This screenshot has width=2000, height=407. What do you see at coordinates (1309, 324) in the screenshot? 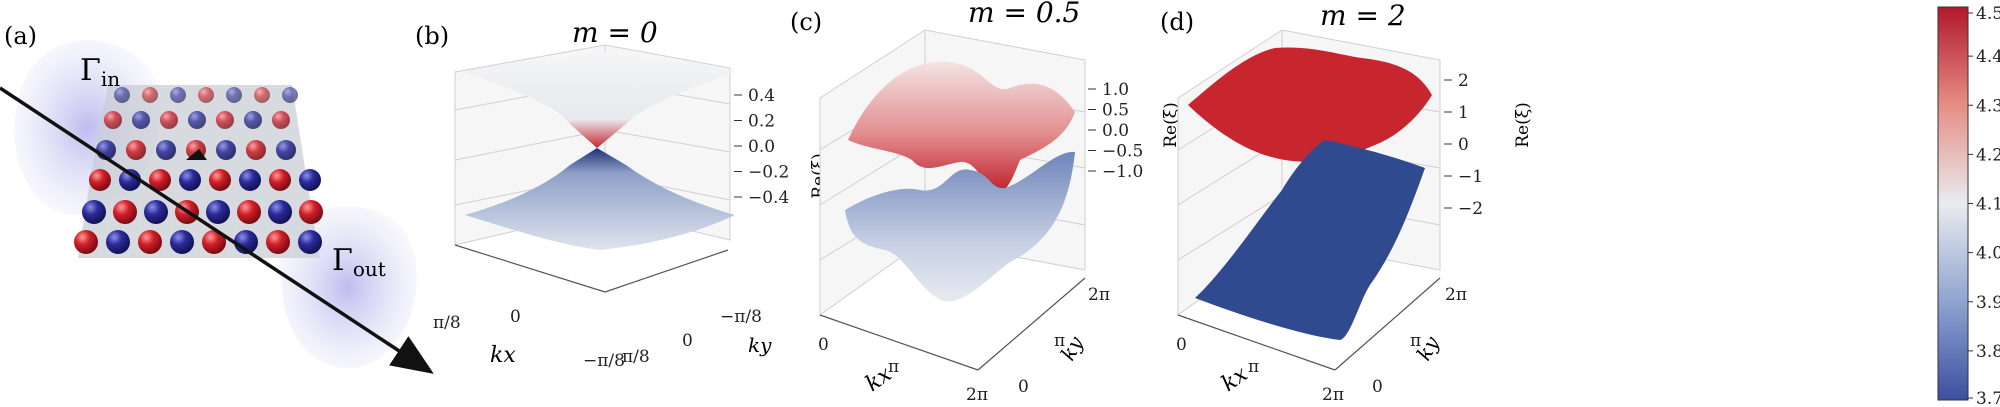
I see `panel-d-floor-axes` at bounding box center [1309, 324].